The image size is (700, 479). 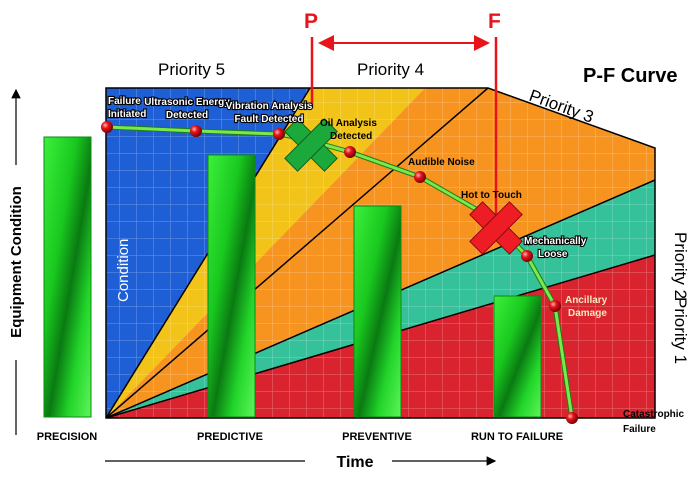 What do you see at coordinates (491, 195) in the screenshot?
I see `label-hot-to-touch: Hot to Touch` at bounding box center [491, 195].